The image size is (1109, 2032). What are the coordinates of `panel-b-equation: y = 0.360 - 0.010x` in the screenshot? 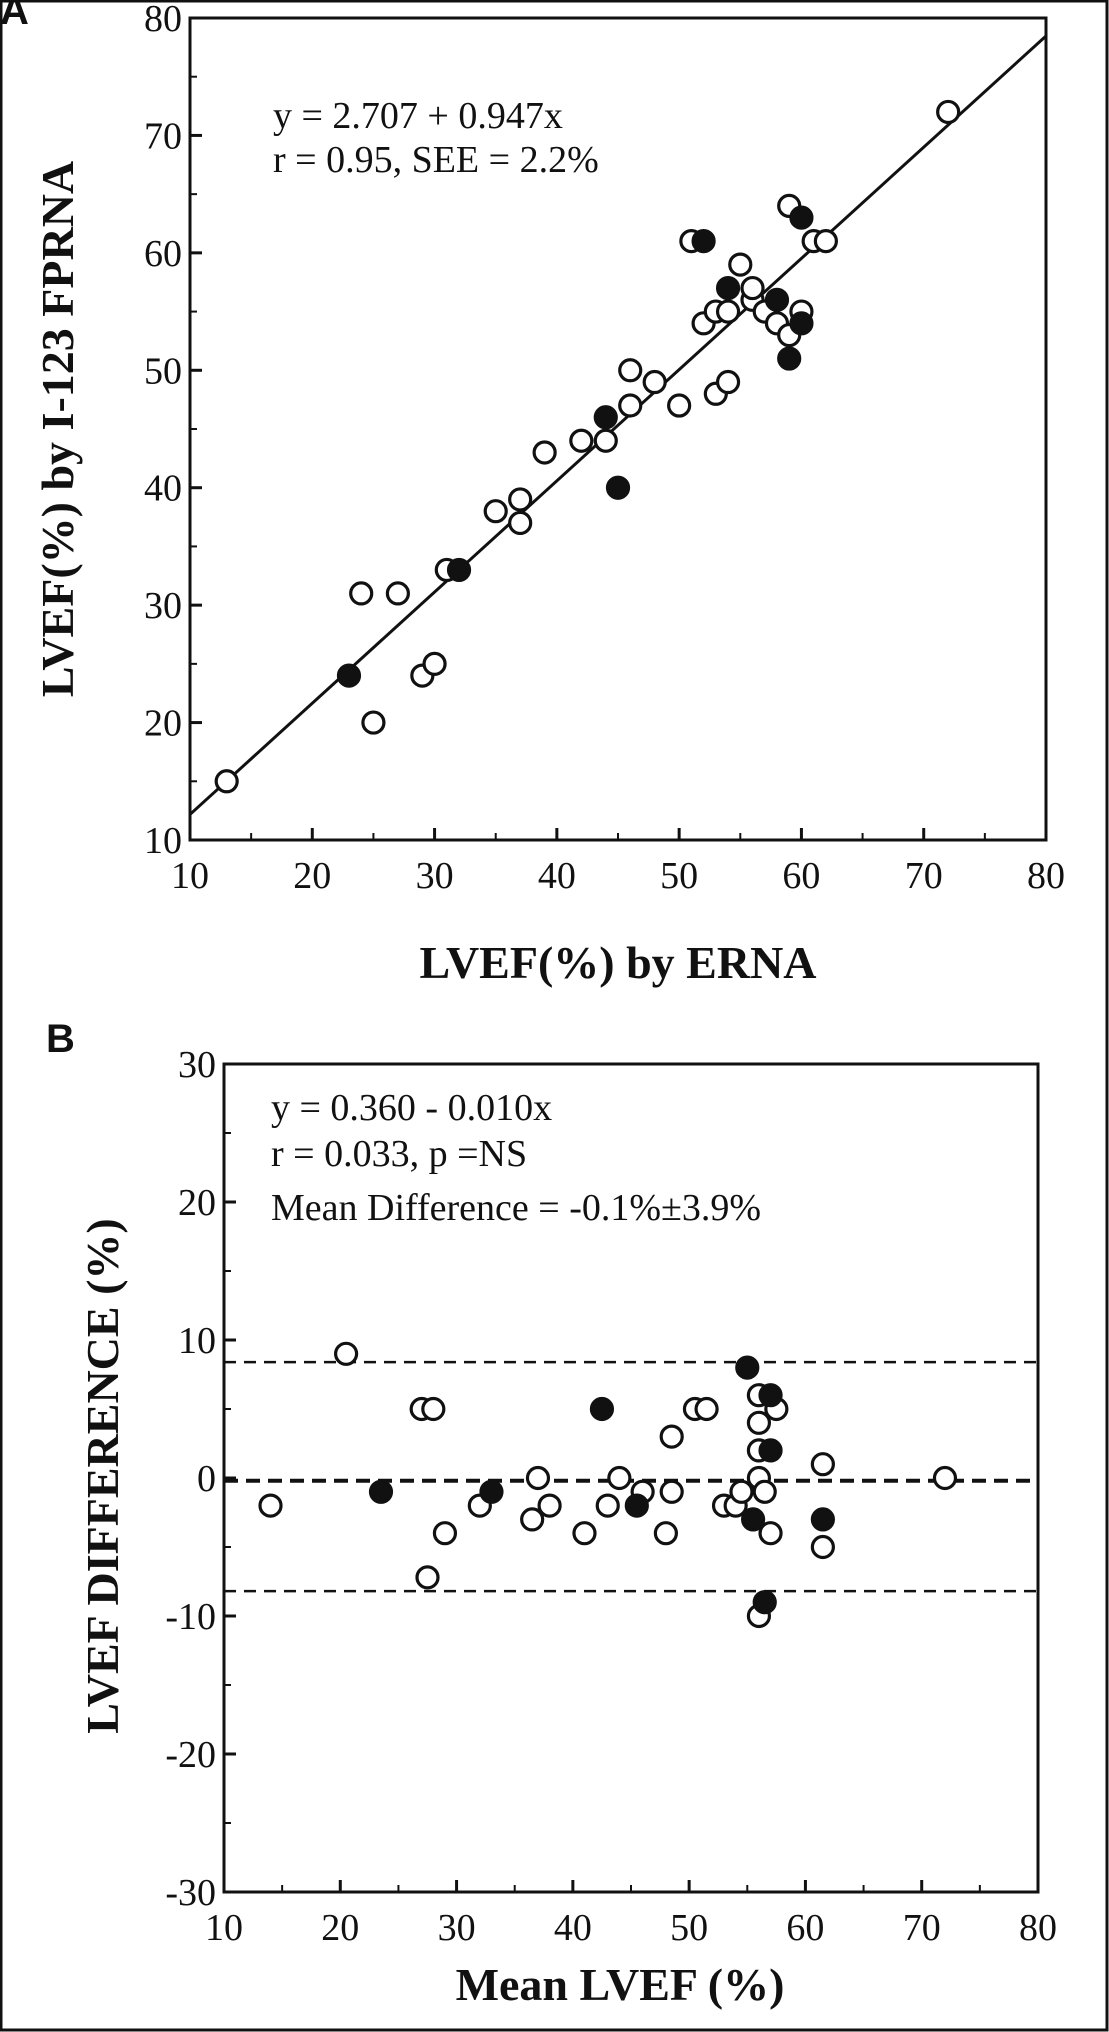 It's located at (411, 1108).